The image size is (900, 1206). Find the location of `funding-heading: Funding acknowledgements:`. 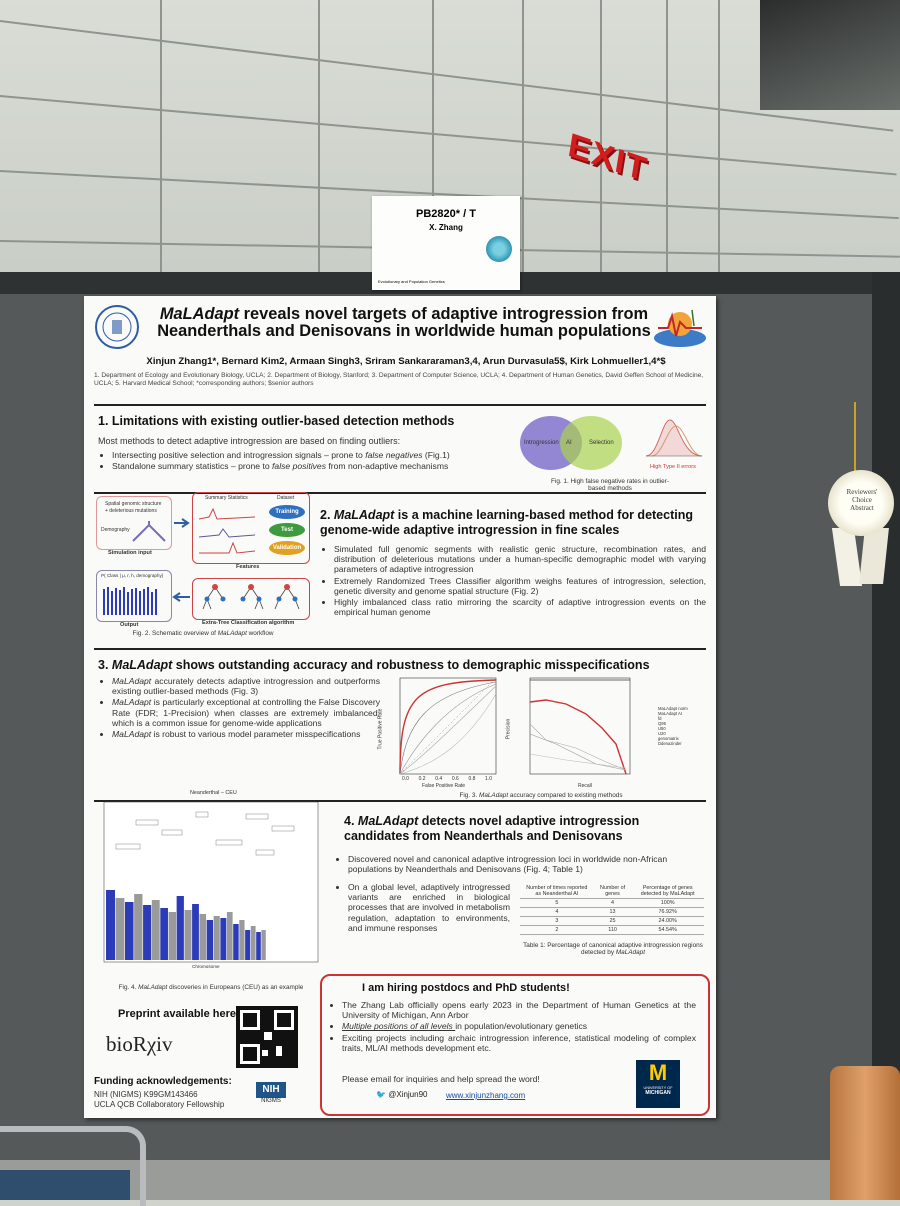

funding-heading: Funding acknowledgements: is located at coordinates (163, 1081).